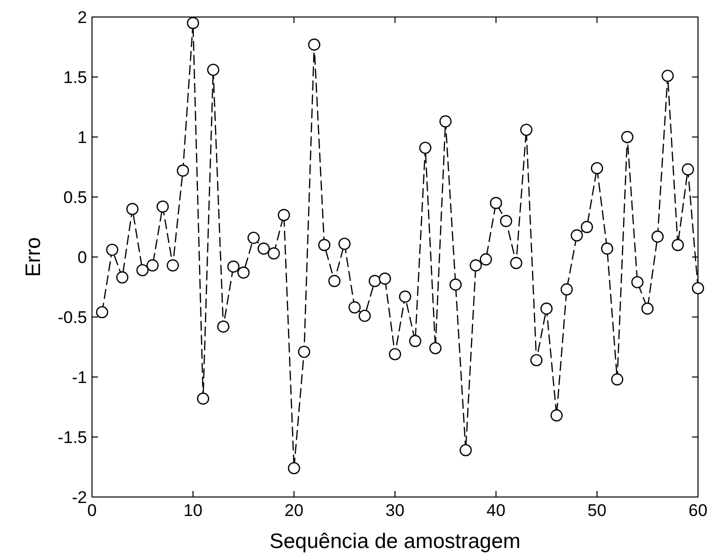  What do you see at coordinates (193, 510) in the screenshot?
I see `x-tick-label: 10` at bounding box center [193, 510].